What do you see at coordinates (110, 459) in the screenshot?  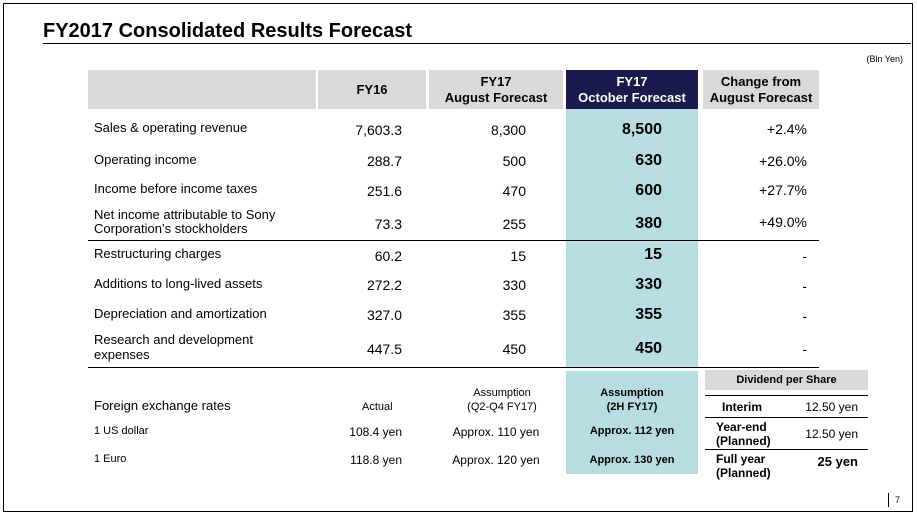 I see `fx-row-label: 1 Euro` at bounding box center [110, 459].